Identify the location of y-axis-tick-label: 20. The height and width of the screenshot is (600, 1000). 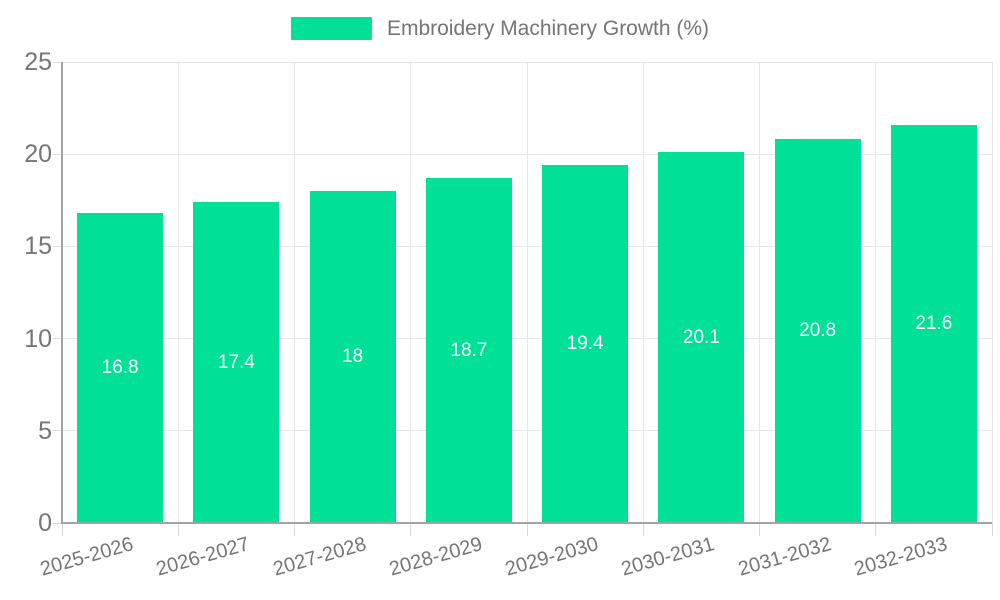
(38, 154).